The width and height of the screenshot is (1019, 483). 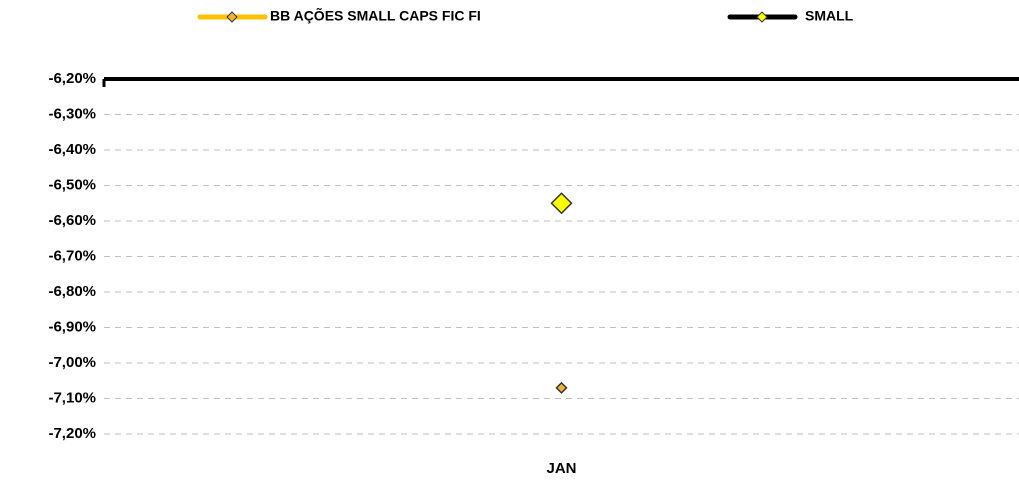 What do you see at coordinates (375, 15) in the screenshot?
I see `legend-label: BB AÇÕES SMALL CAPS FIC FI` at bounding box center [375, 15].